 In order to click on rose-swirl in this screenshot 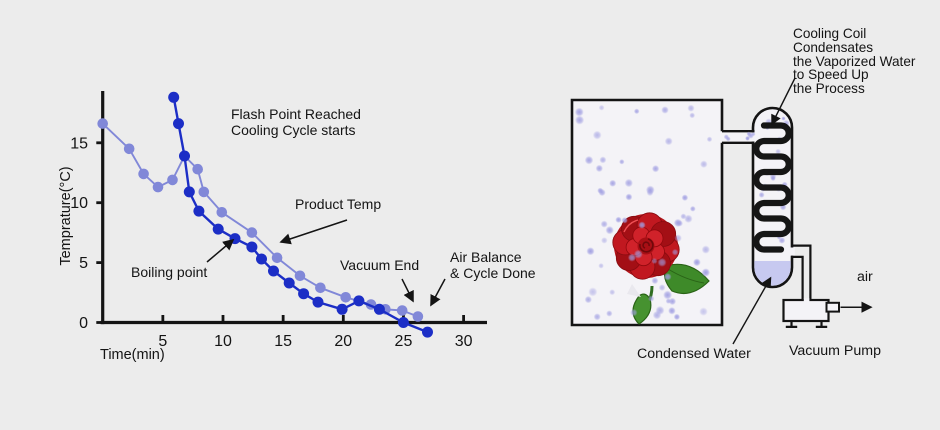, I will do `click(646, 245)`.